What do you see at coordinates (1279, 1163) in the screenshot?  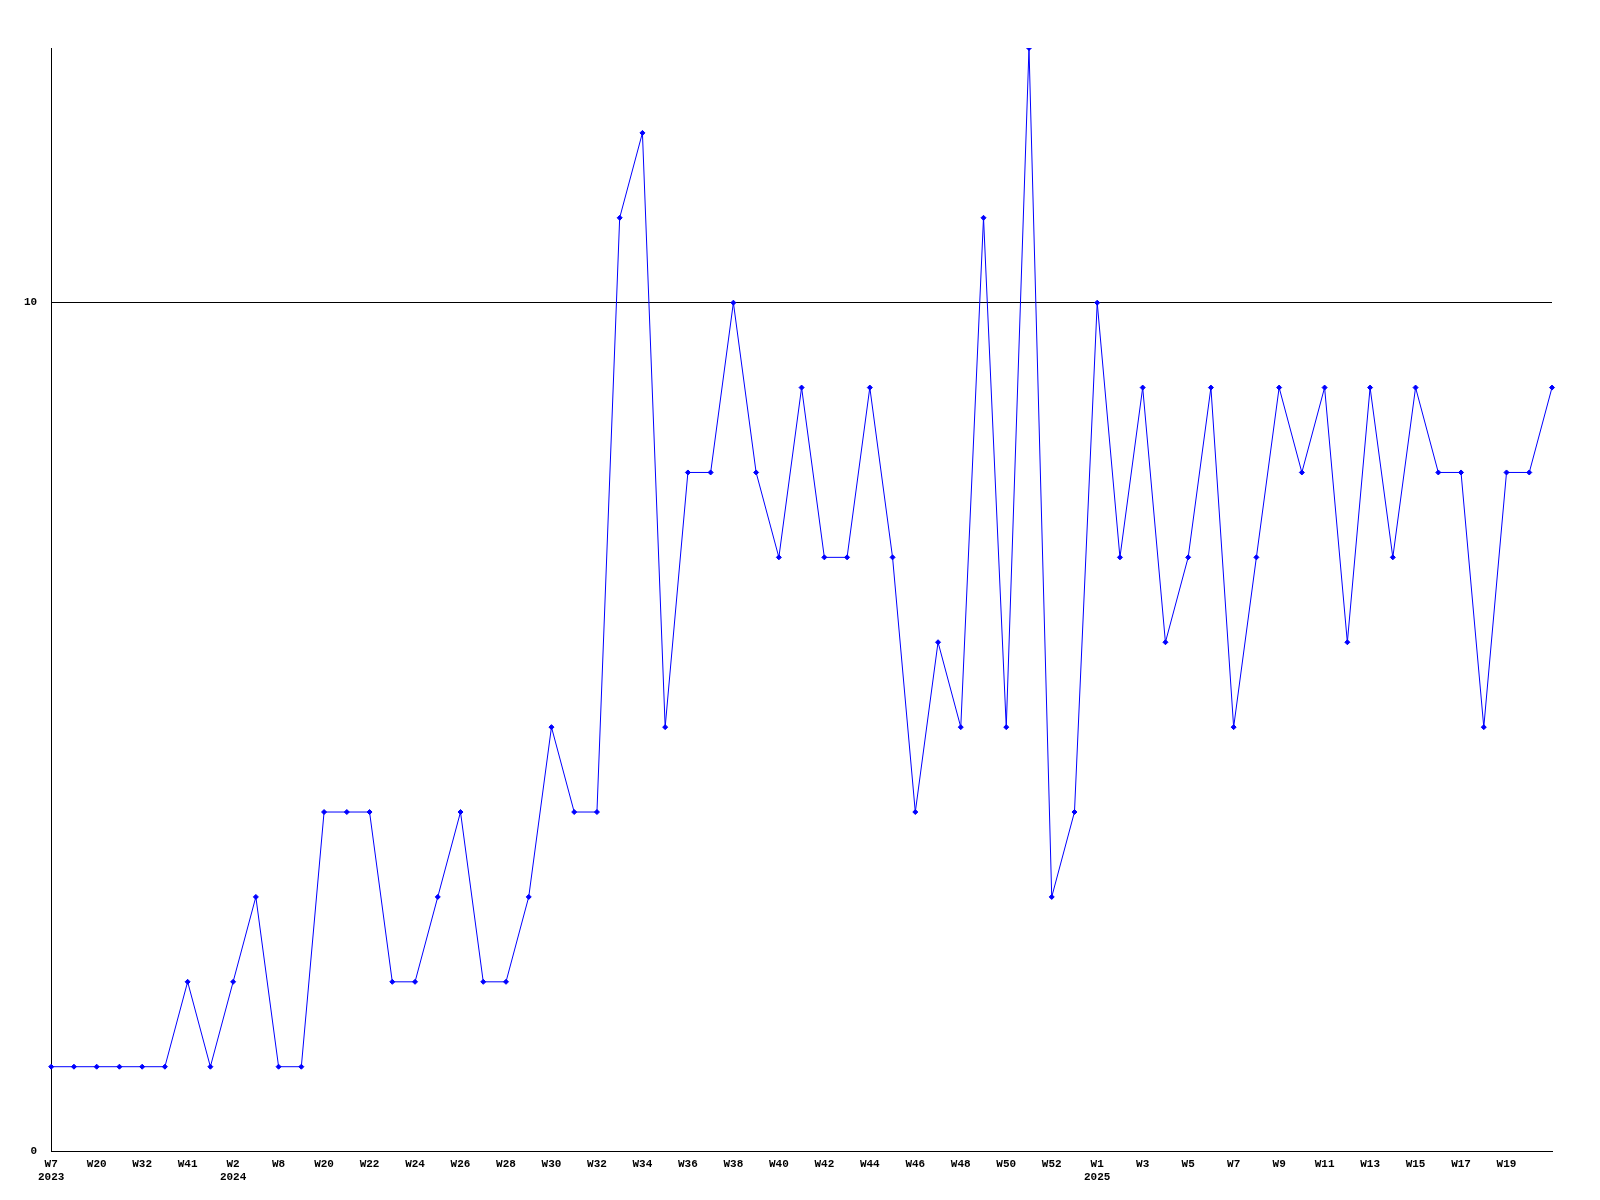 I see `x-tick-label: W9` at bounding box center [1279, 1163].